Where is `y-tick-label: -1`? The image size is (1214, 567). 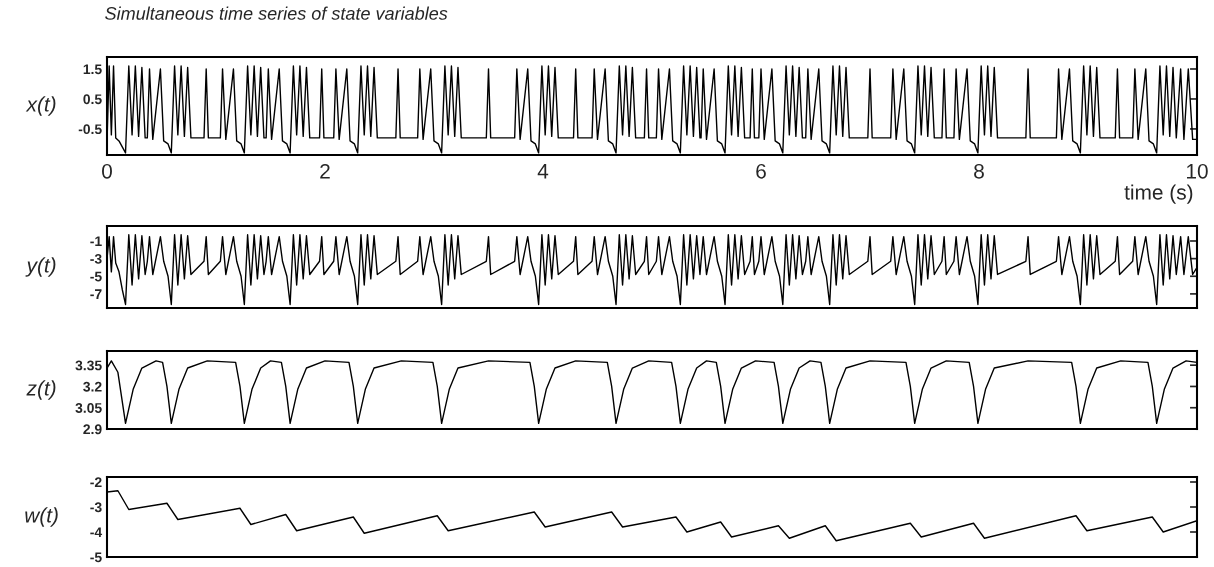
y-tick-label: -1 is located at coordinates (96, 241).